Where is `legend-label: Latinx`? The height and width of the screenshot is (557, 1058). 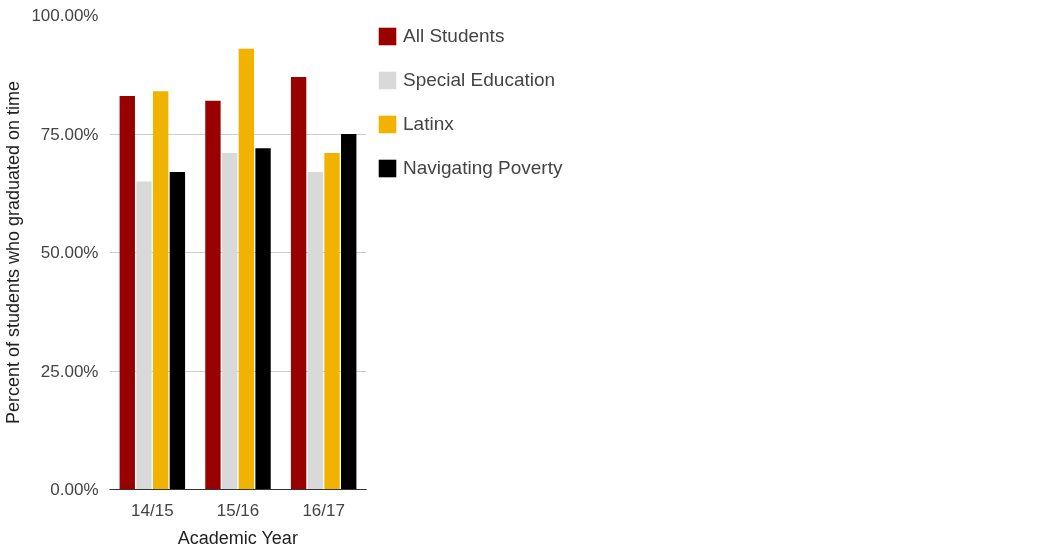 legend-label: Latinx is located at coordinates (428, 124).